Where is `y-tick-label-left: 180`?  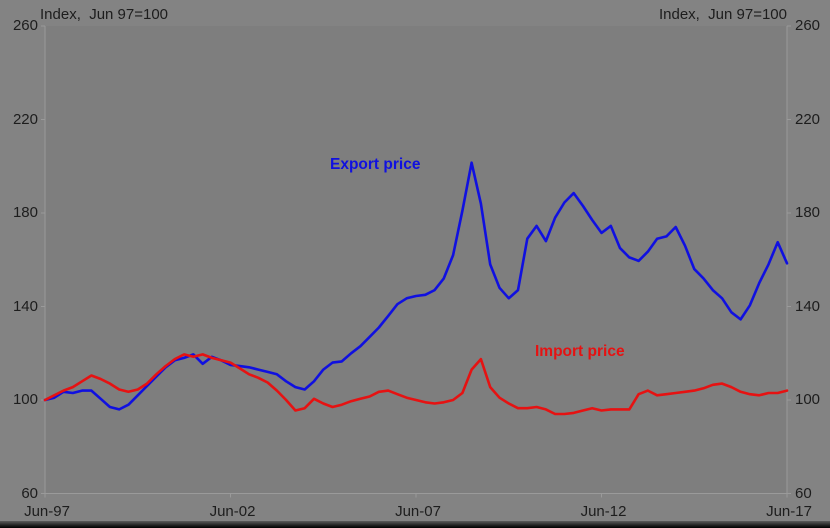
y-tick-label-left: 180 is located at coordinates (25, 212).